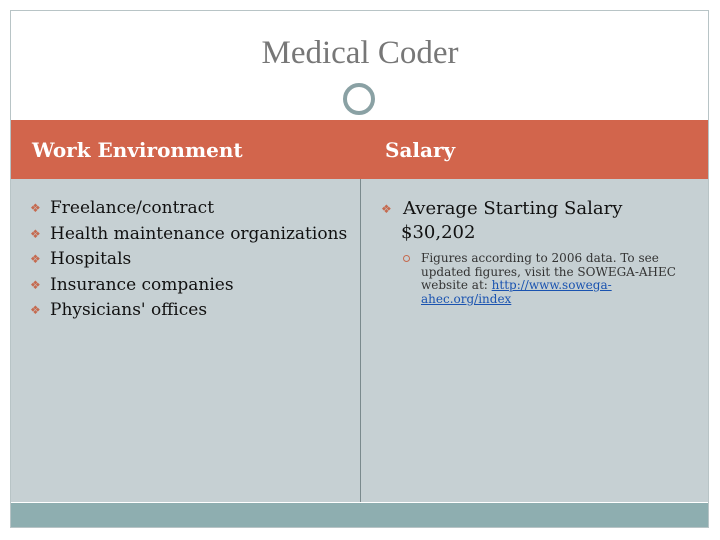  I want to click on salary-label: Average Starting Salary, so click(513, 208).